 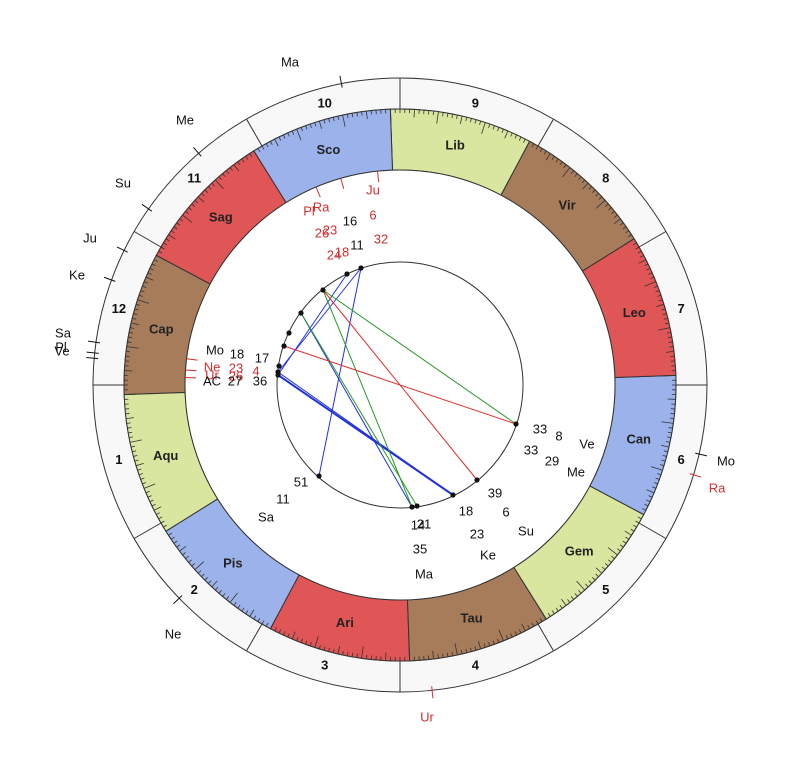 I want to click on sign-label: Can, so click(x=638, y=439).